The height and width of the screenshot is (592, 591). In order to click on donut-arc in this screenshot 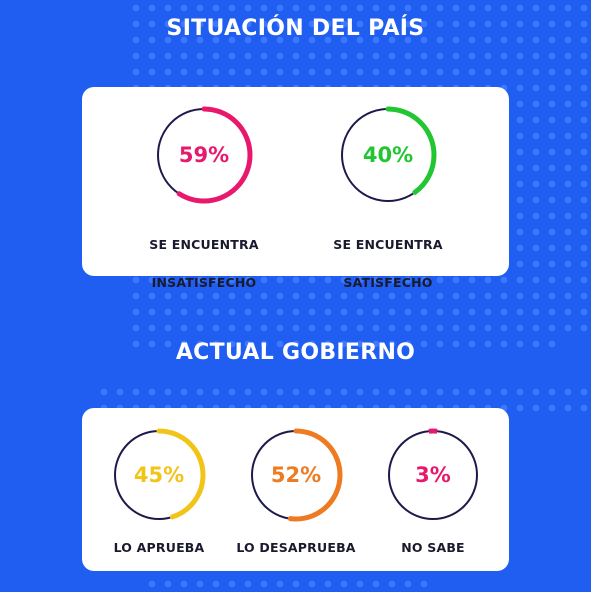, I will do `click(388, 155)`.